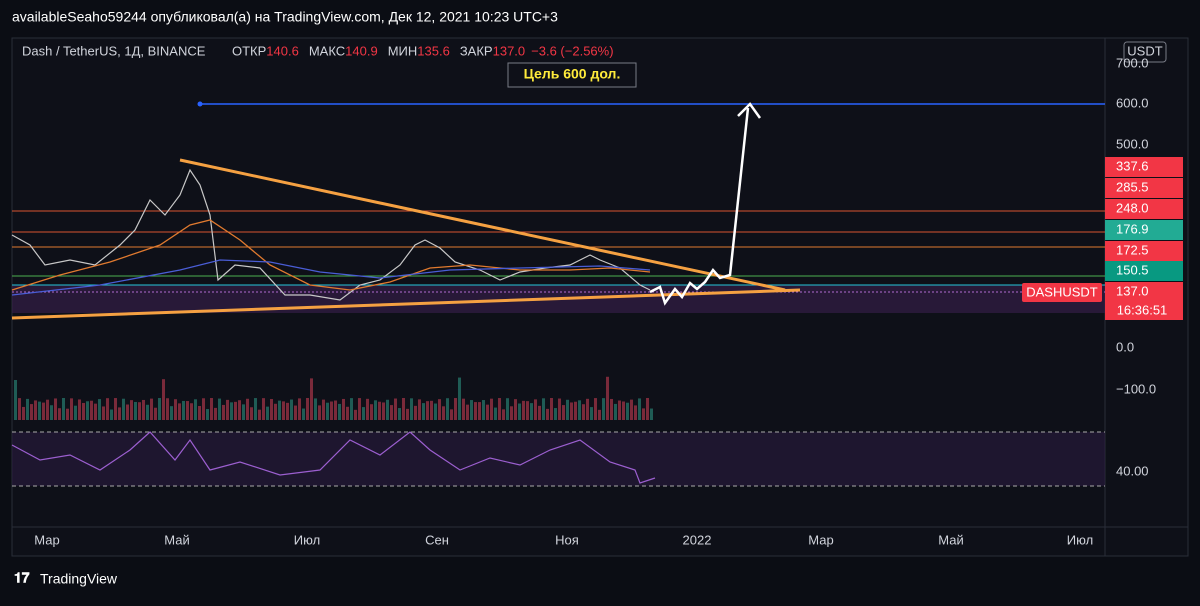 The height and width of the screenshot is (606, 1200). I want to click on ohlc-label: МИН, so click(403, 50).